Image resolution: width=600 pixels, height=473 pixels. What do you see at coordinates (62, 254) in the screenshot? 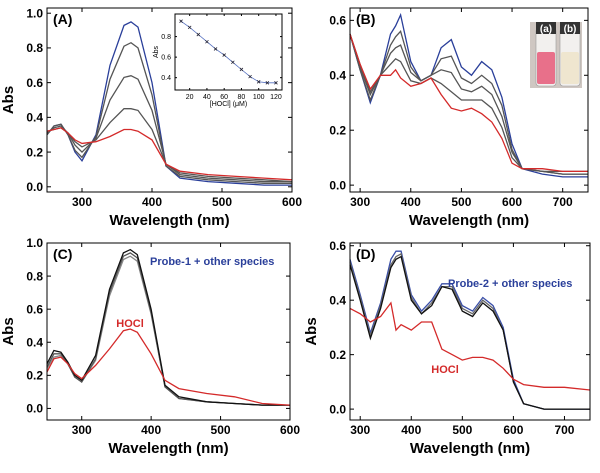
I see `panel-label: (C)` at bounding box center [62, 254].